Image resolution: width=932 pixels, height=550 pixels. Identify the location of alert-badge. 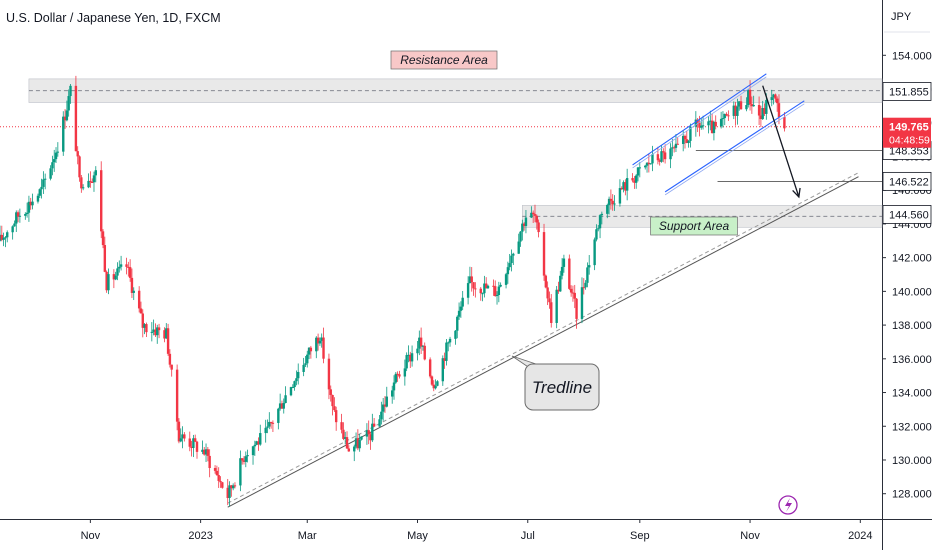
(788, 505).